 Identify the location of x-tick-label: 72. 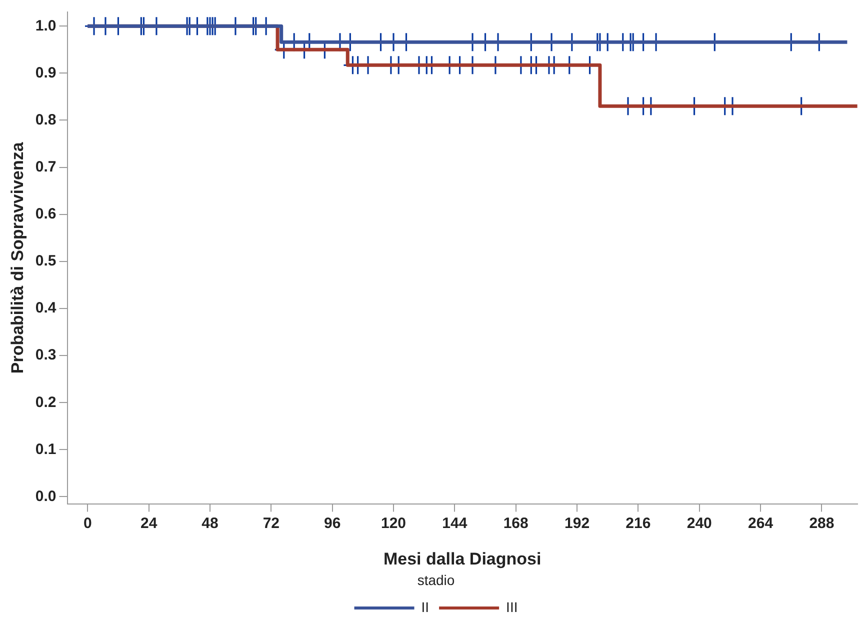
(271, 523).